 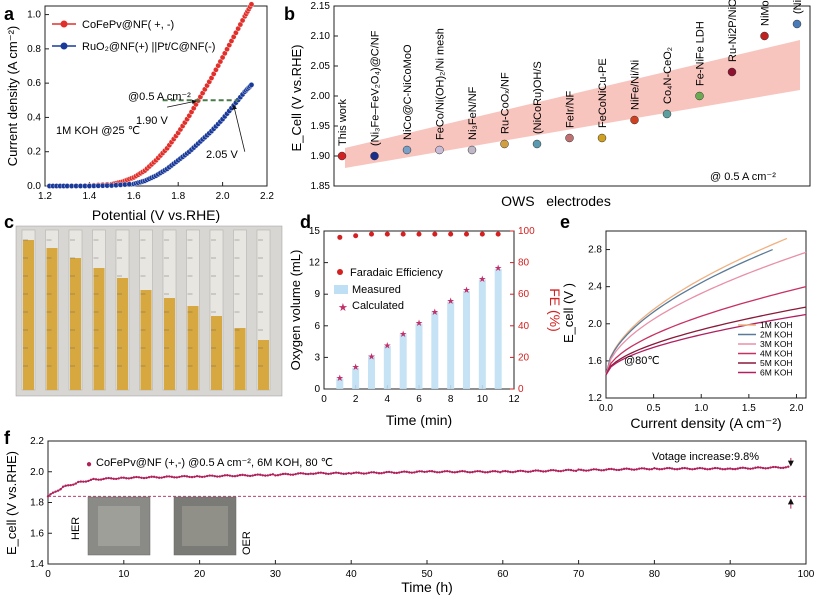 I want to click on b-category-label: (NiCoRu)OH/S, so click(x=538, y=97).